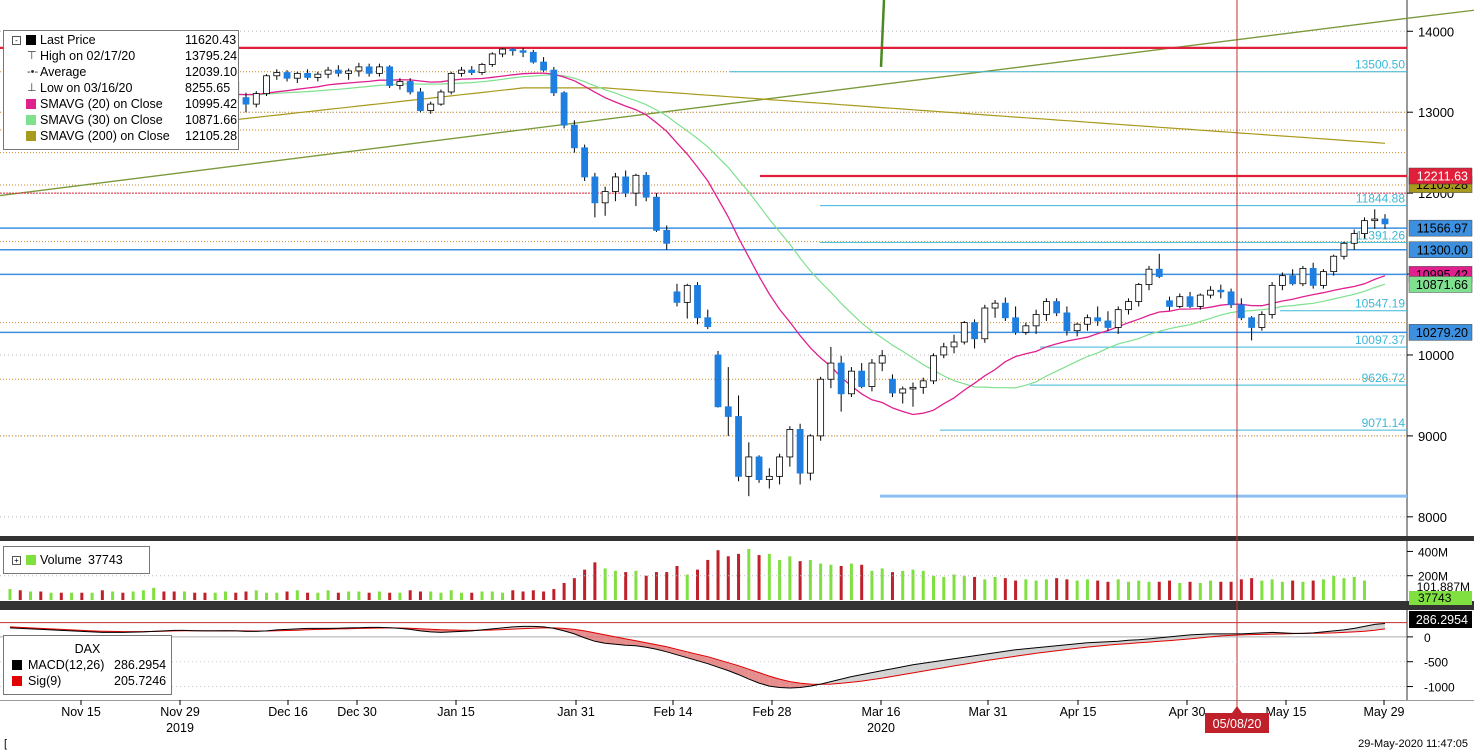  Describe the element at coordinates (1286, 712) in the screenshot. I see `x-tick-label: May 15` at that location.